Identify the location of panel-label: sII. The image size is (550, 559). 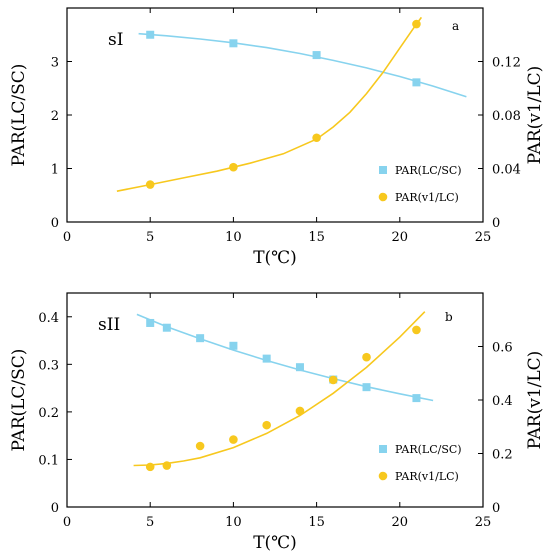
(109, 325).